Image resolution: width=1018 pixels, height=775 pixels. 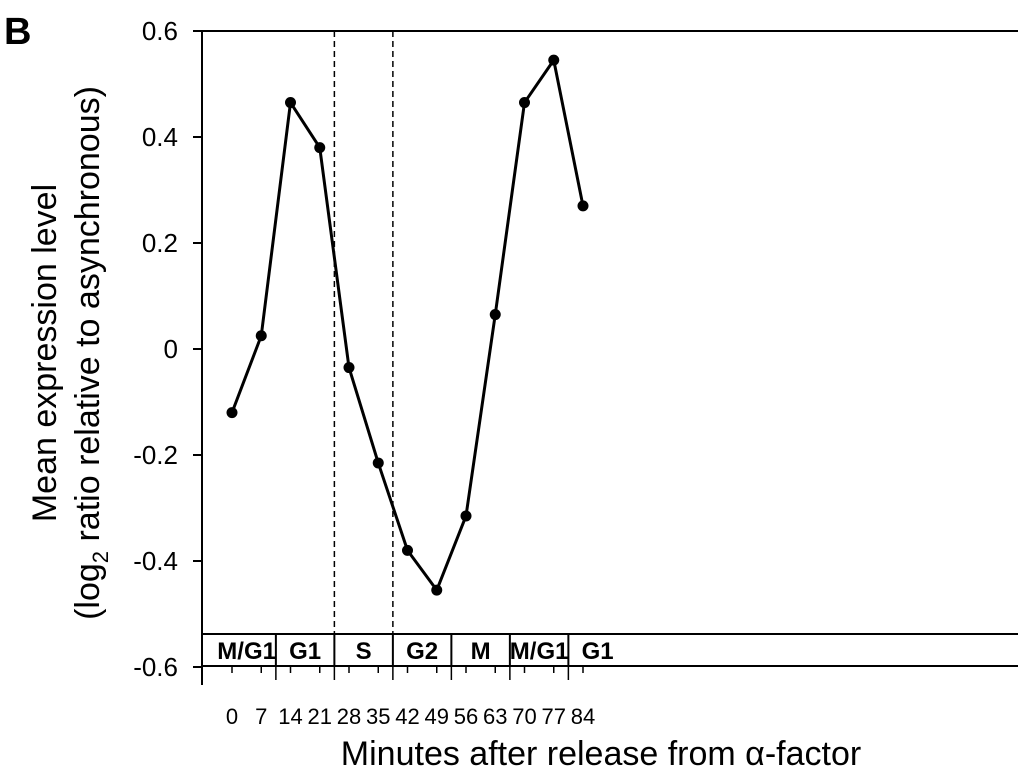 I want to click on y-tick-label: 0.6, so click(x=160, y=31).